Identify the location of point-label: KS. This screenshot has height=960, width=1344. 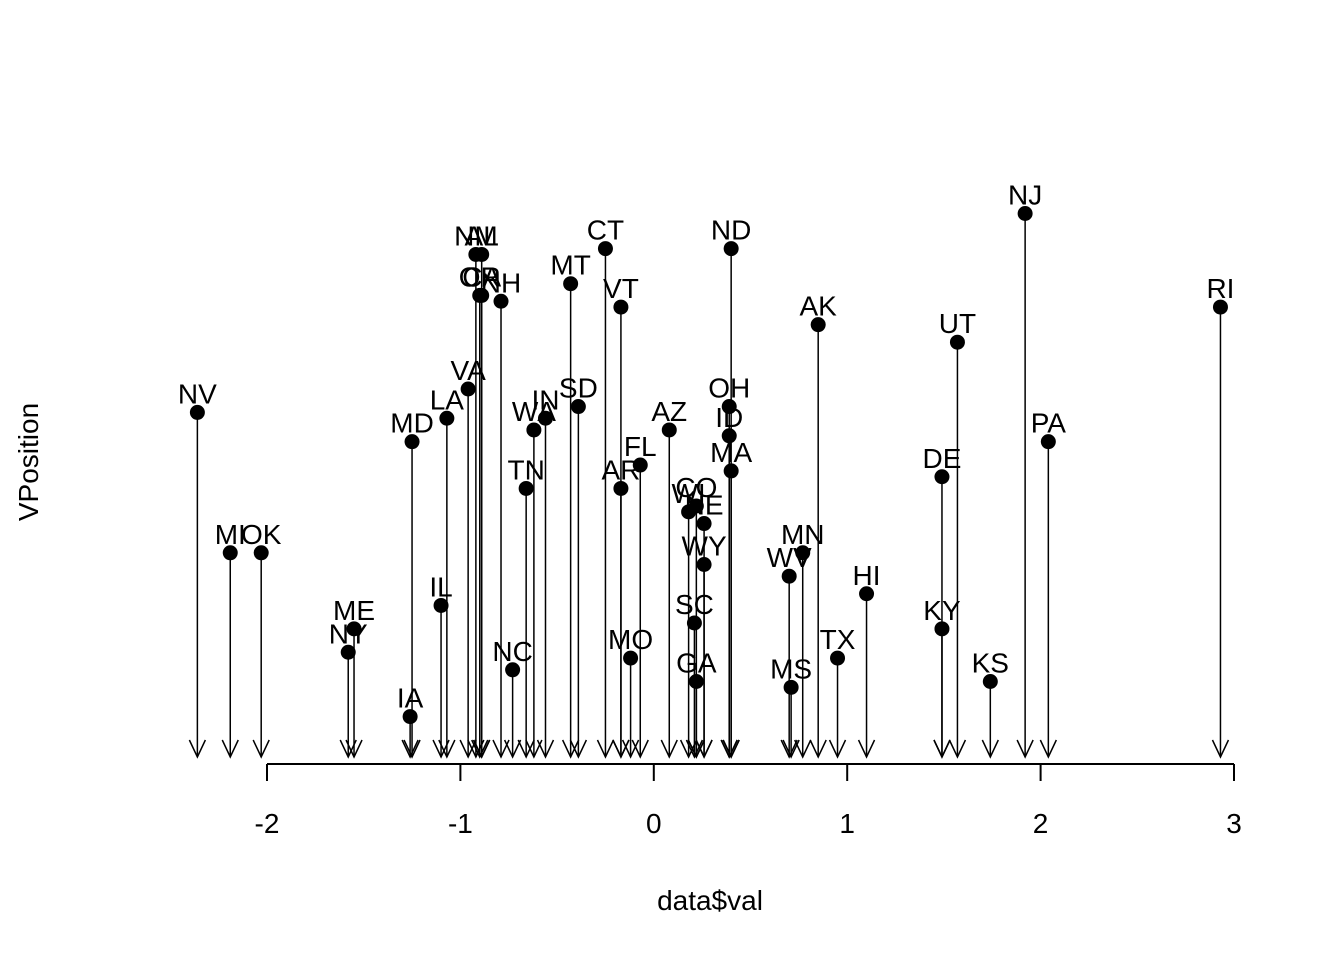
(990, 663).